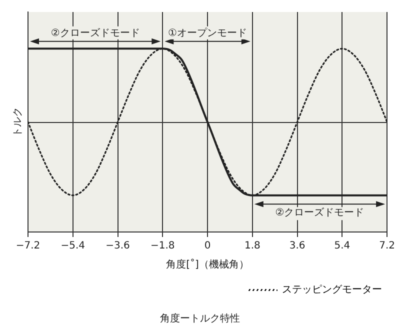 The width and height of the screenshot is (406, 335). What do you see at coordinates (208, 32) in the screenshot?
I see `band-label: ①オープンモード` at bounding box center [208, 32].